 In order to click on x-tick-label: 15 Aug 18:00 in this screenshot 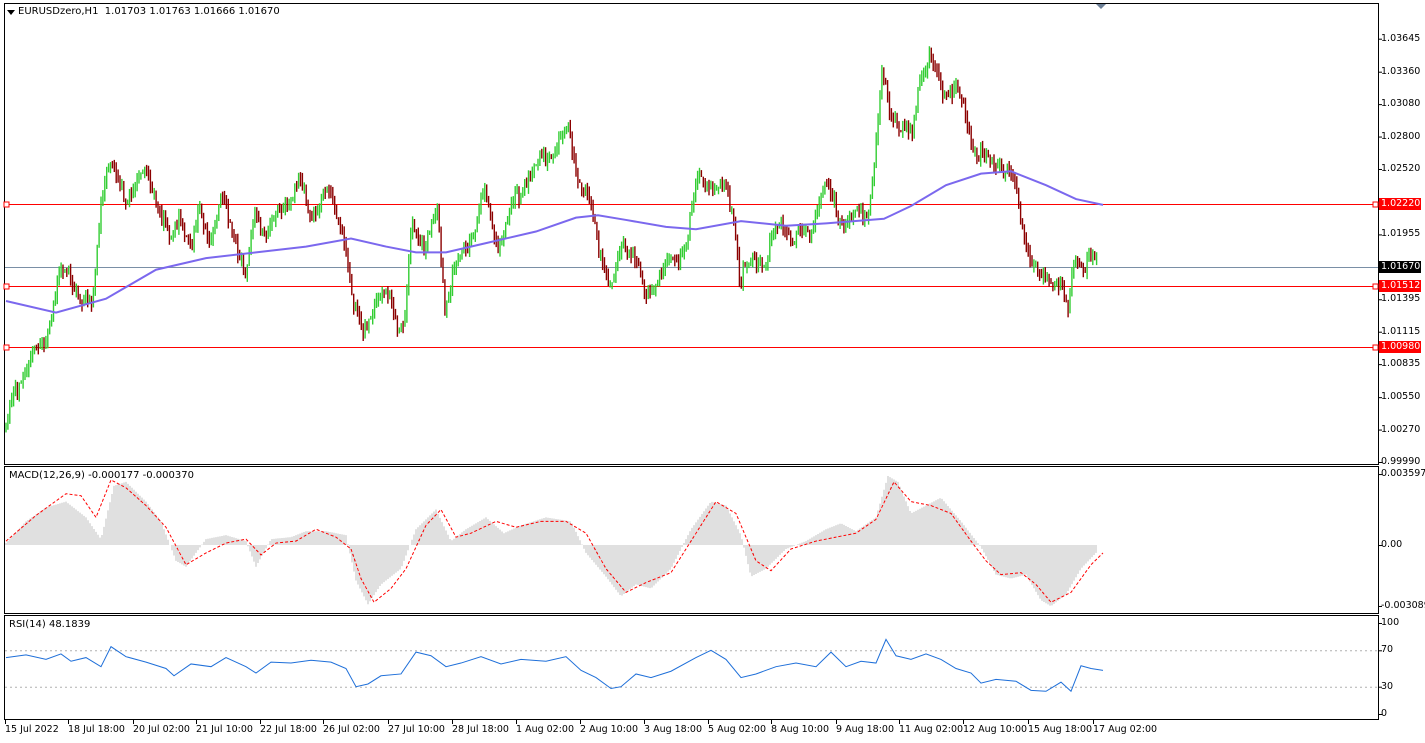, I will do `click(1060, 729)`.